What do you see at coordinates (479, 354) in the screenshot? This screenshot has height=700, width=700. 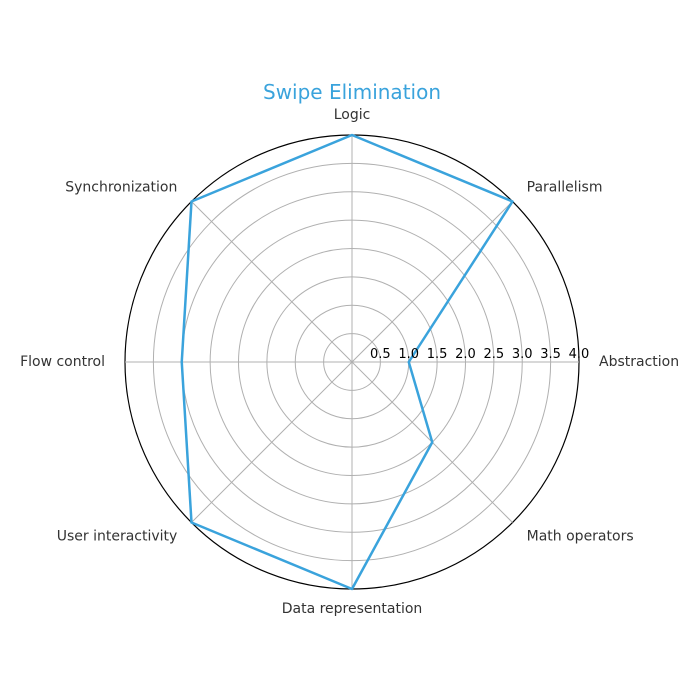 I see `radial-tick-labels: 0.5 1.0 1.5 2.0 2.5 3.0 3.5 4.0` at bounding box center [479, 354].